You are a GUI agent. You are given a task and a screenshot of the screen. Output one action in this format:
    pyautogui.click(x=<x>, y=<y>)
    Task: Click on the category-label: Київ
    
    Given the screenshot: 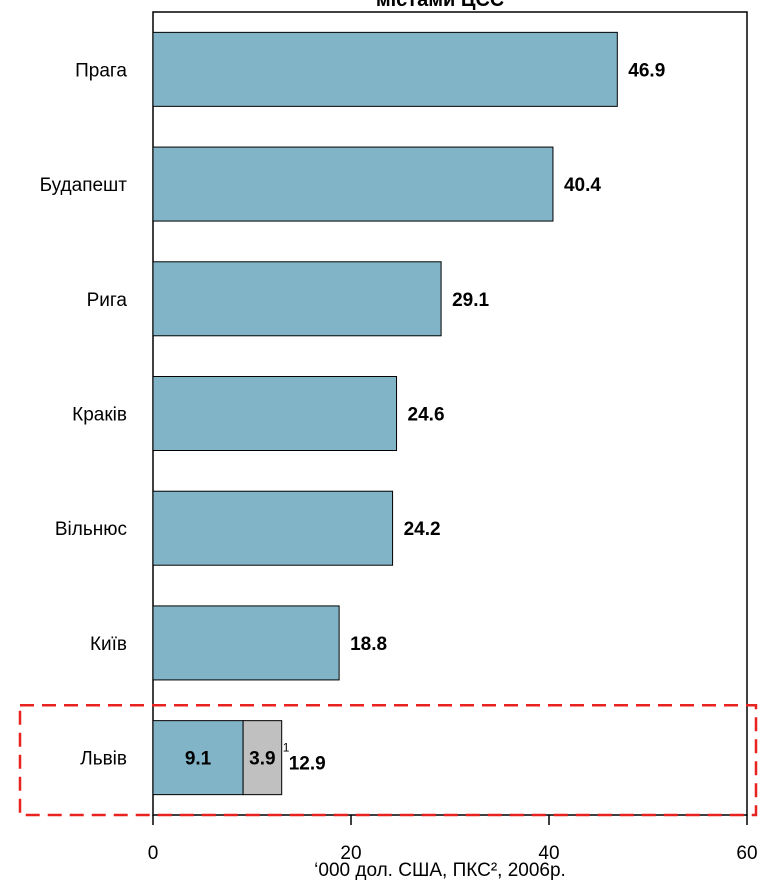 What is the action you would take?
    pyautogui.click(x=108, y=644)
    